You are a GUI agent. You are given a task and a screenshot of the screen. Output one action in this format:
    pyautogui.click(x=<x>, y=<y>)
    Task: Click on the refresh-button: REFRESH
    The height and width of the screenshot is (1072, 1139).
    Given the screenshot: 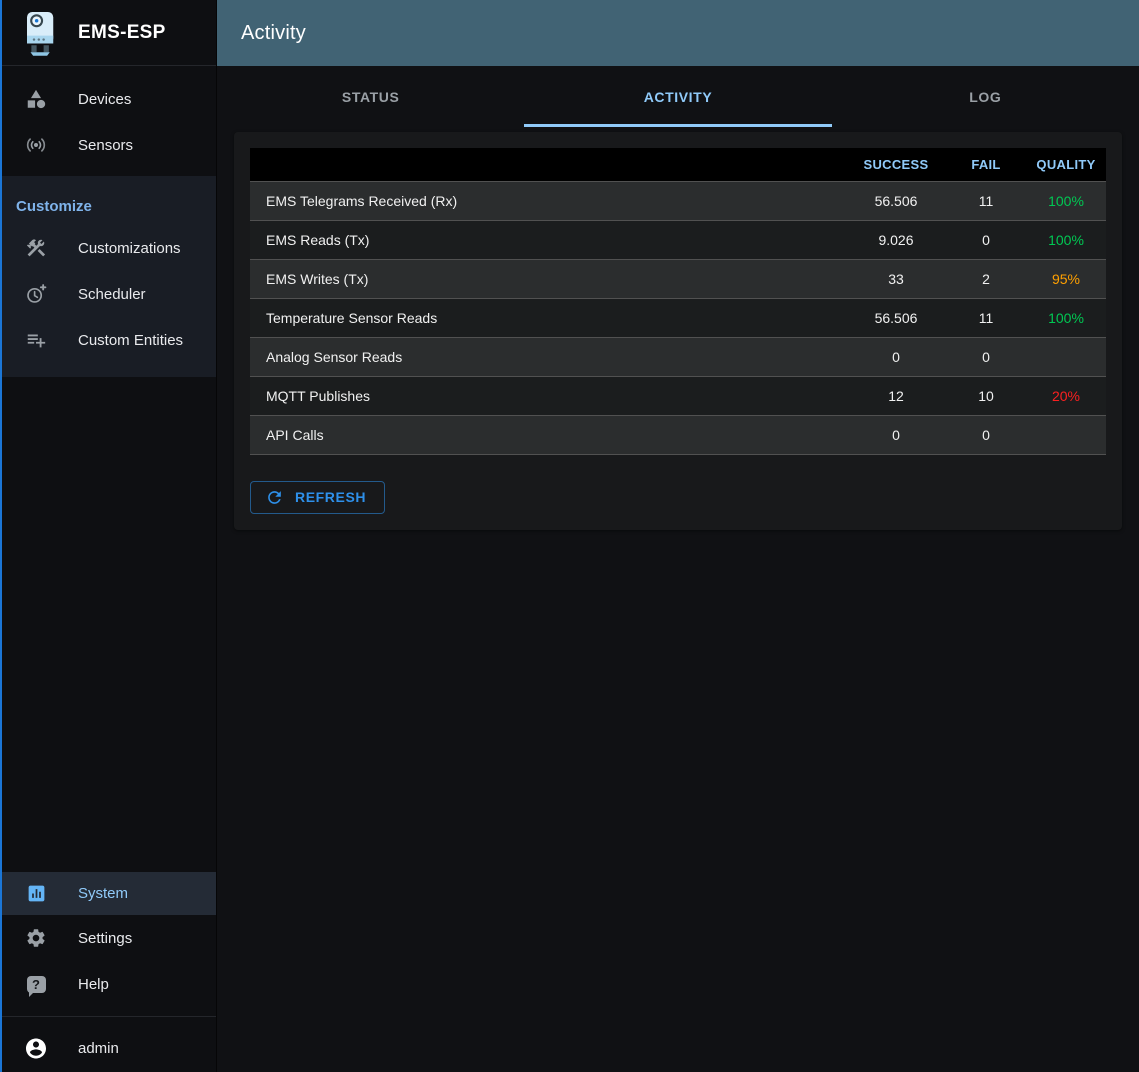 What is the action you would take?
    pyautogui.click(x=318, y=497)
    